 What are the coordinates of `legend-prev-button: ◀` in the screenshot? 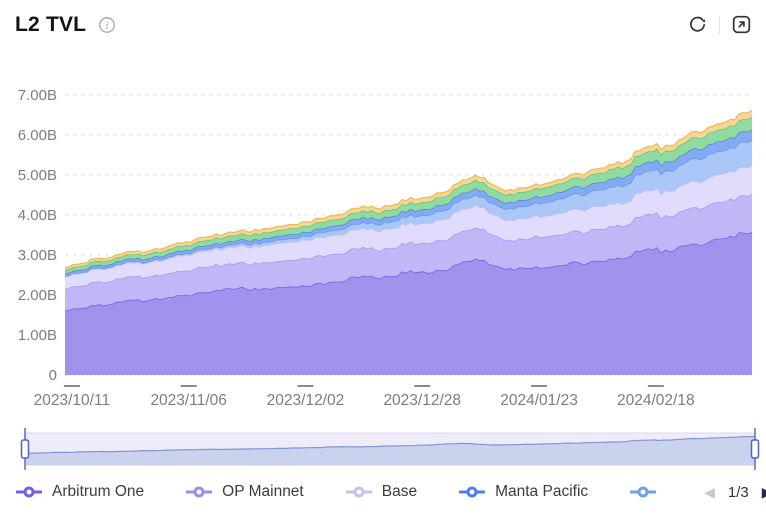 It's located at (709, 492).